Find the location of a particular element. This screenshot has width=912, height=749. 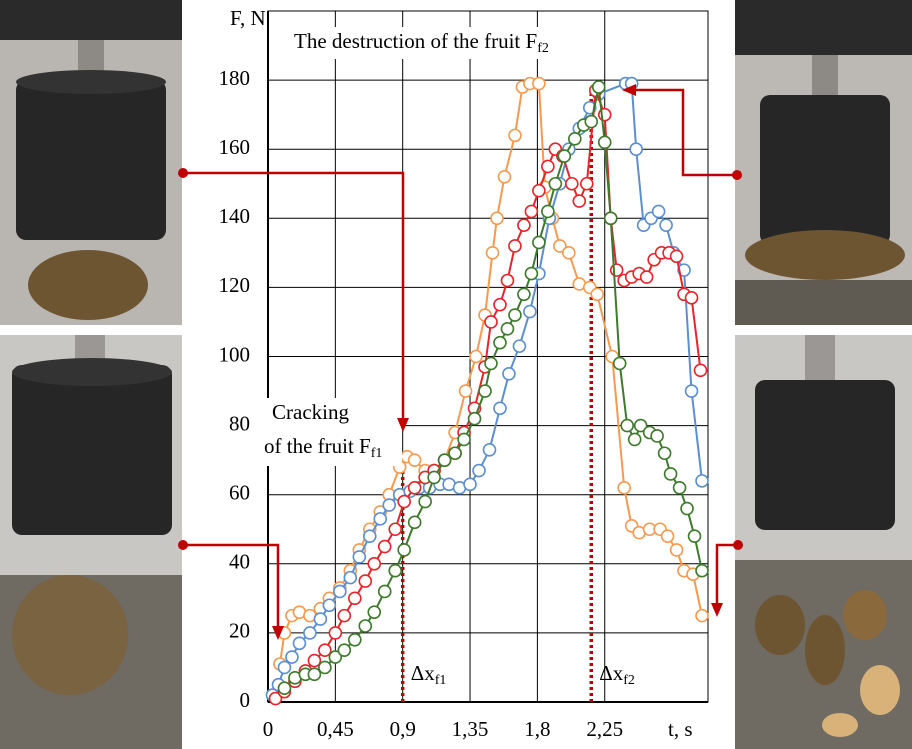

photo-top-left is located at coordinates (91, 162).